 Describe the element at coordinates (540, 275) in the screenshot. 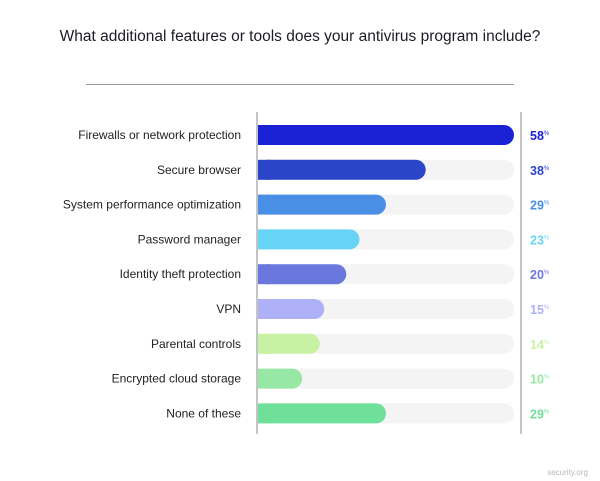

I see `value-label: 20%` at that location.